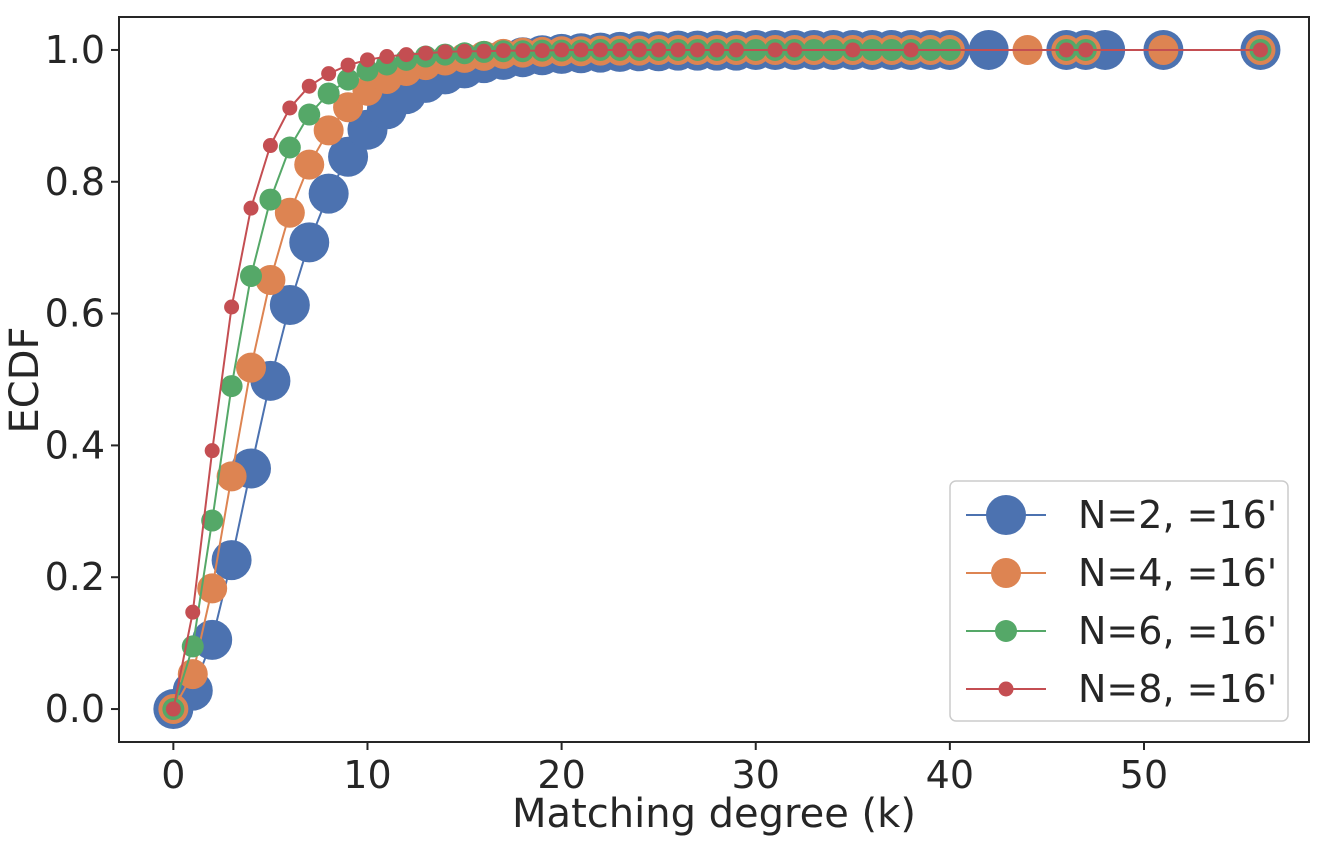  I want to click on y-tick-label: 1.0, so click(75, 50).